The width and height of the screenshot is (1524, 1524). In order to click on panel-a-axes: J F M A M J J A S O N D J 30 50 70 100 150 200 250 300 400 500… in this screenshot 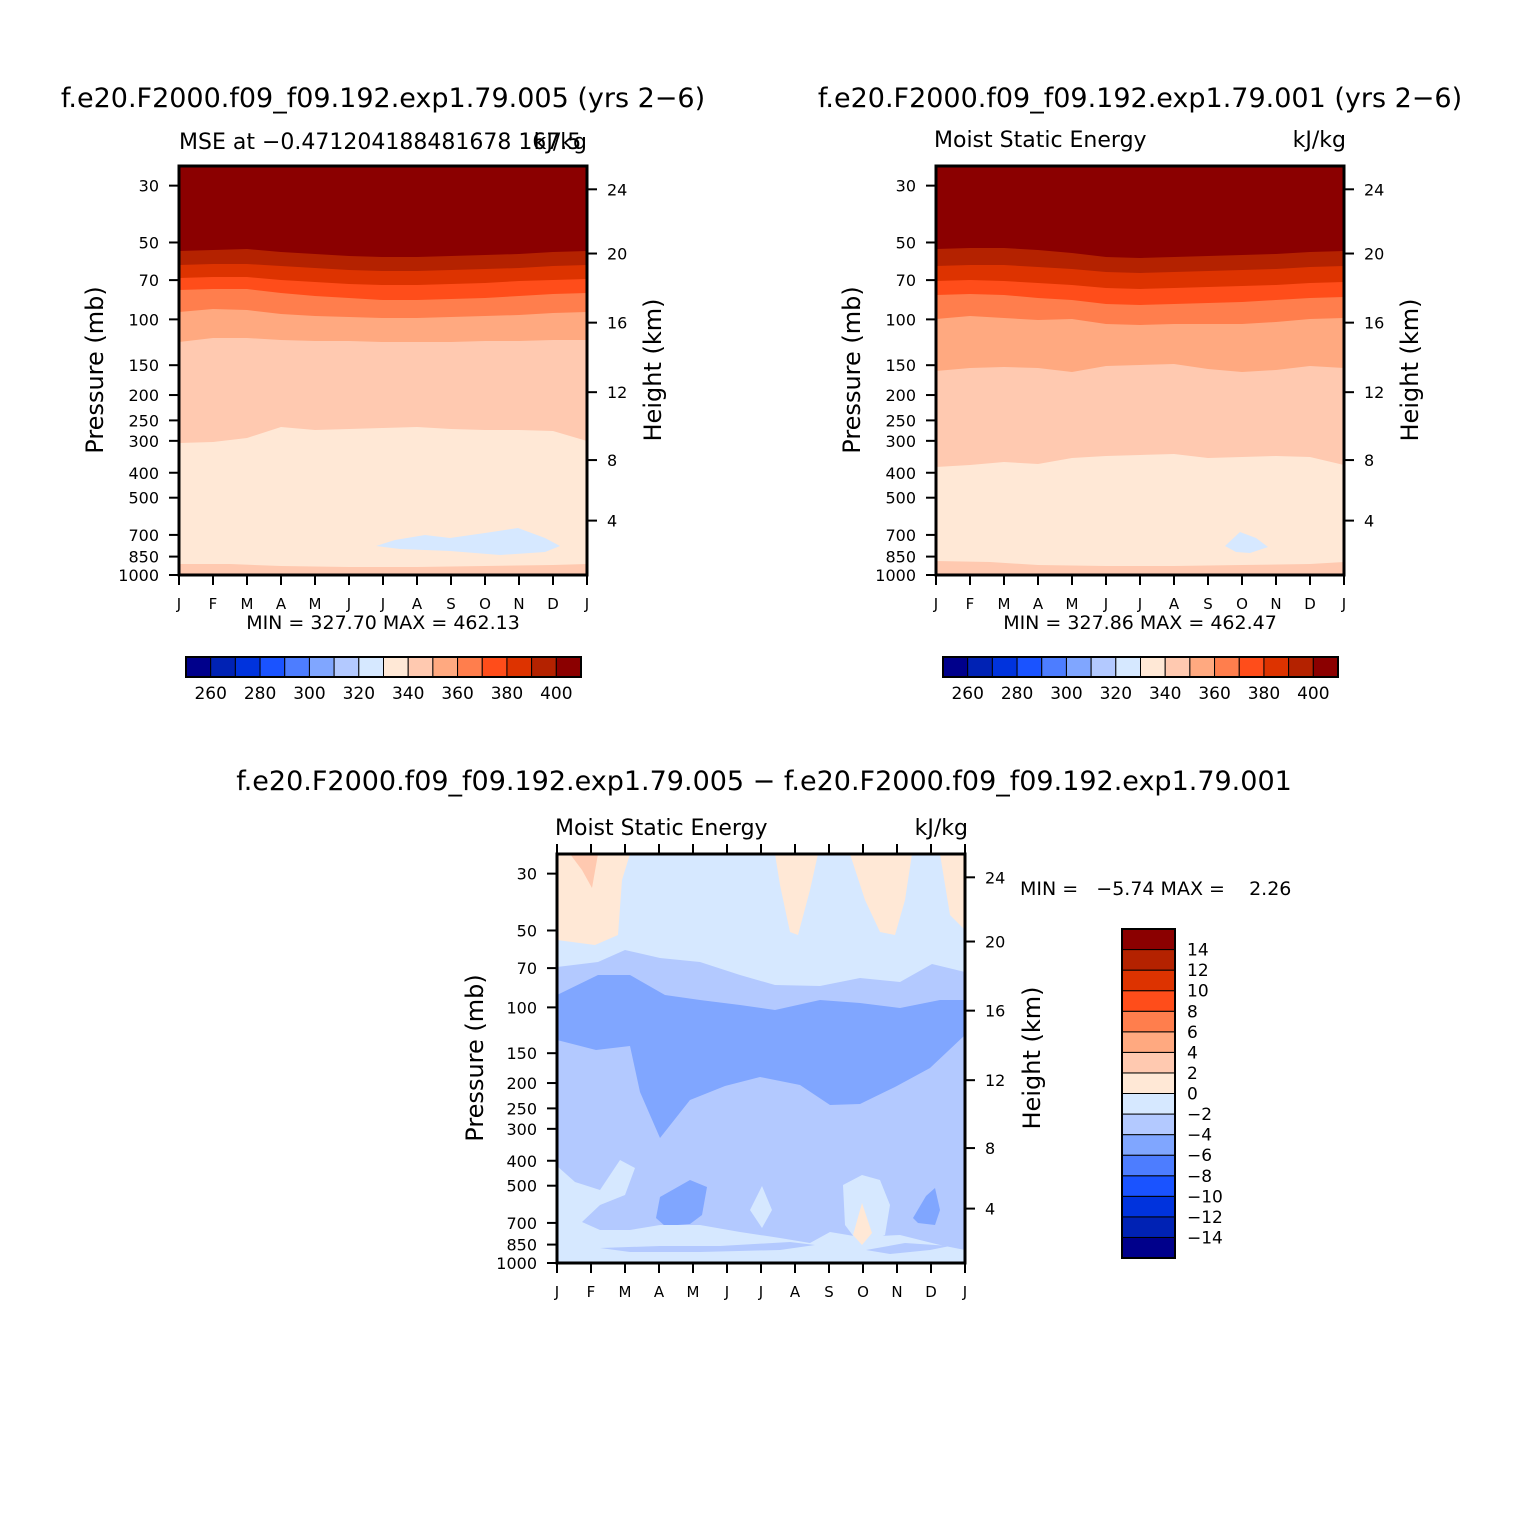, I will do `click(372, 395)`.